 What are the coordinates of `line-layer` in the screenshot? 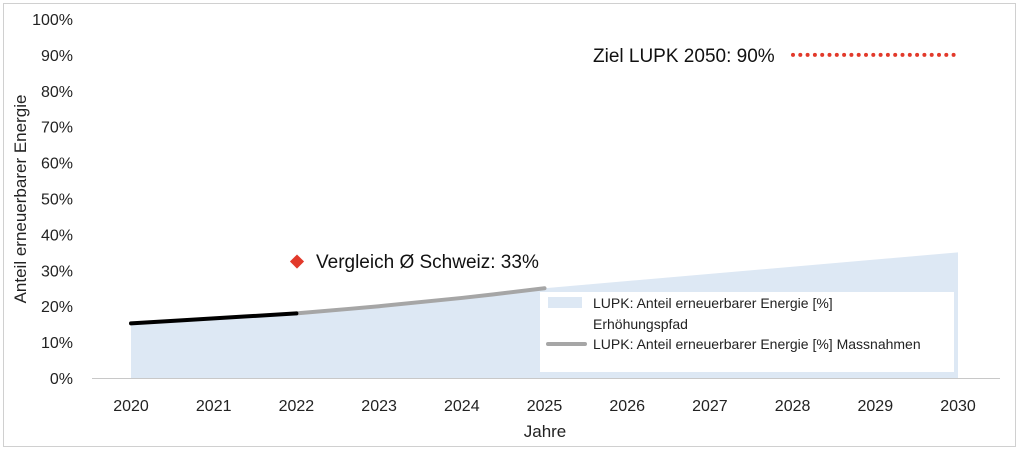 It's located at (338, 306).